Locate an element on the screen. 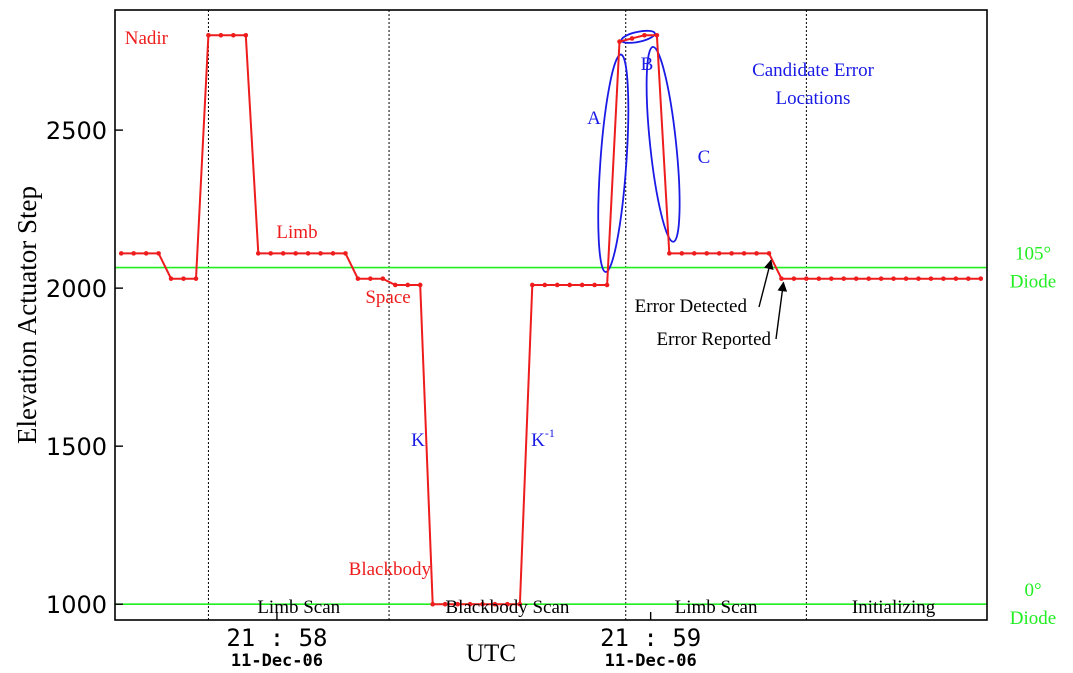  candidate-error-ellipses is located at coordinates (639, 151).